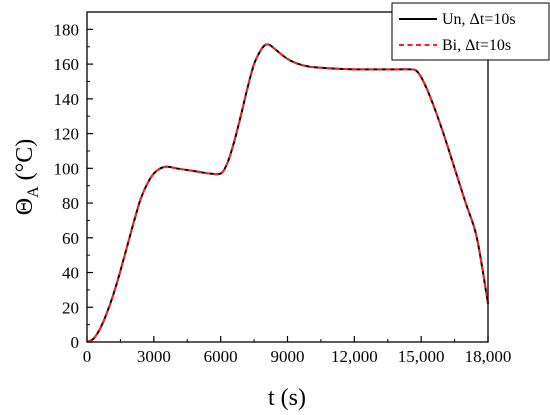  What do you see at coordinates (288, 356) in the screenshot?
I see `x-tick-label: 9000` at bounding box center [288, 356].